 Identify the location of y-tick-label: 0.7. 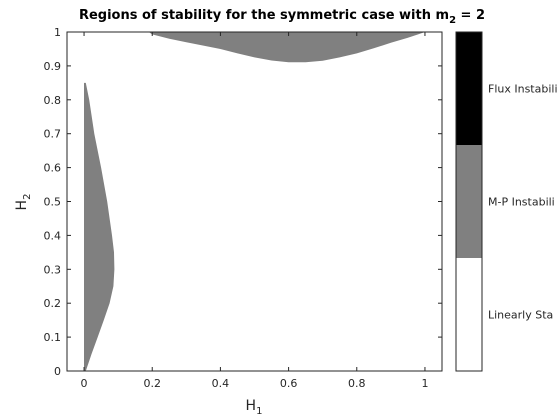
(53, 134).